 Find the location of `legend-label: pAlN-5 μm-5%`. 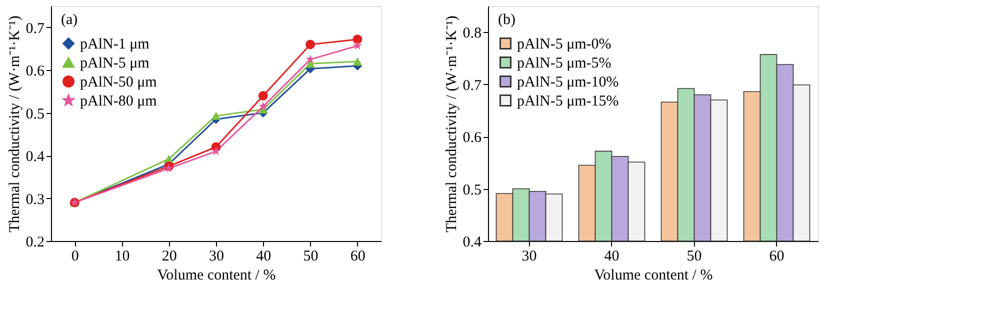

legend-label: pAlN-5 μm-5% is located at coordinates (564, 64).